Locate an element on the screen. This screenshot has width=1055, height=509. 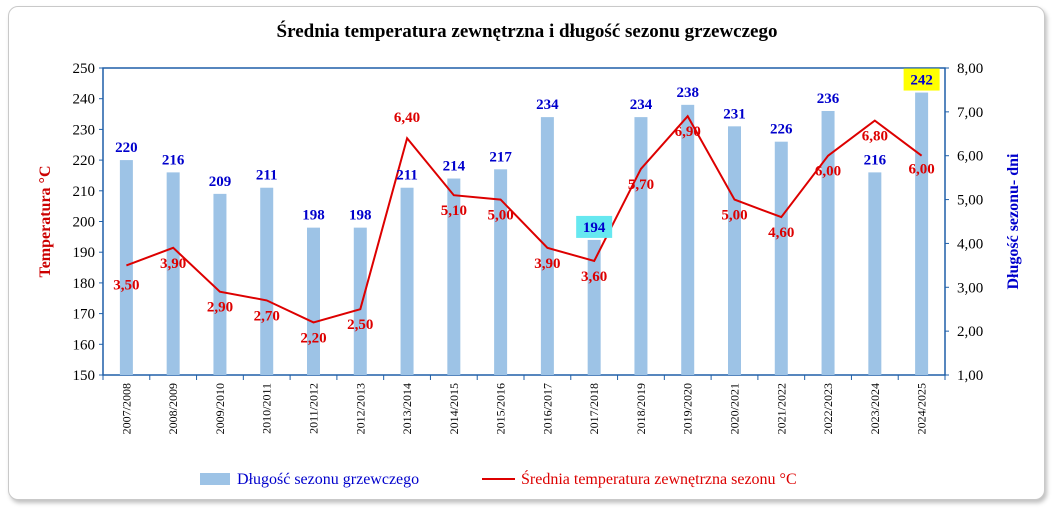
bar-data-label: 214 is located at coordinates (454, 167).